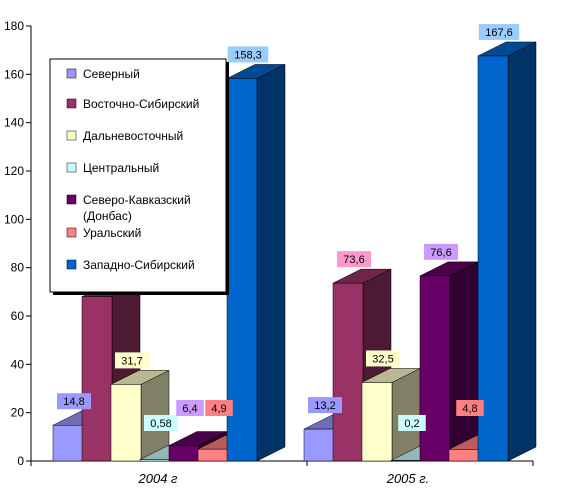 The height and width of the screenshot is (493, 565). I want to click on data-label-text: 13,2, so click(324, 406).